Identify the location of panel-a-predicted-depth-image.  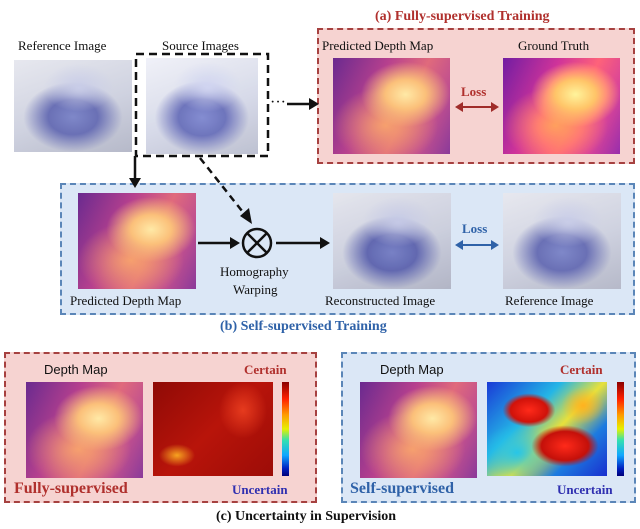
(391, 106).